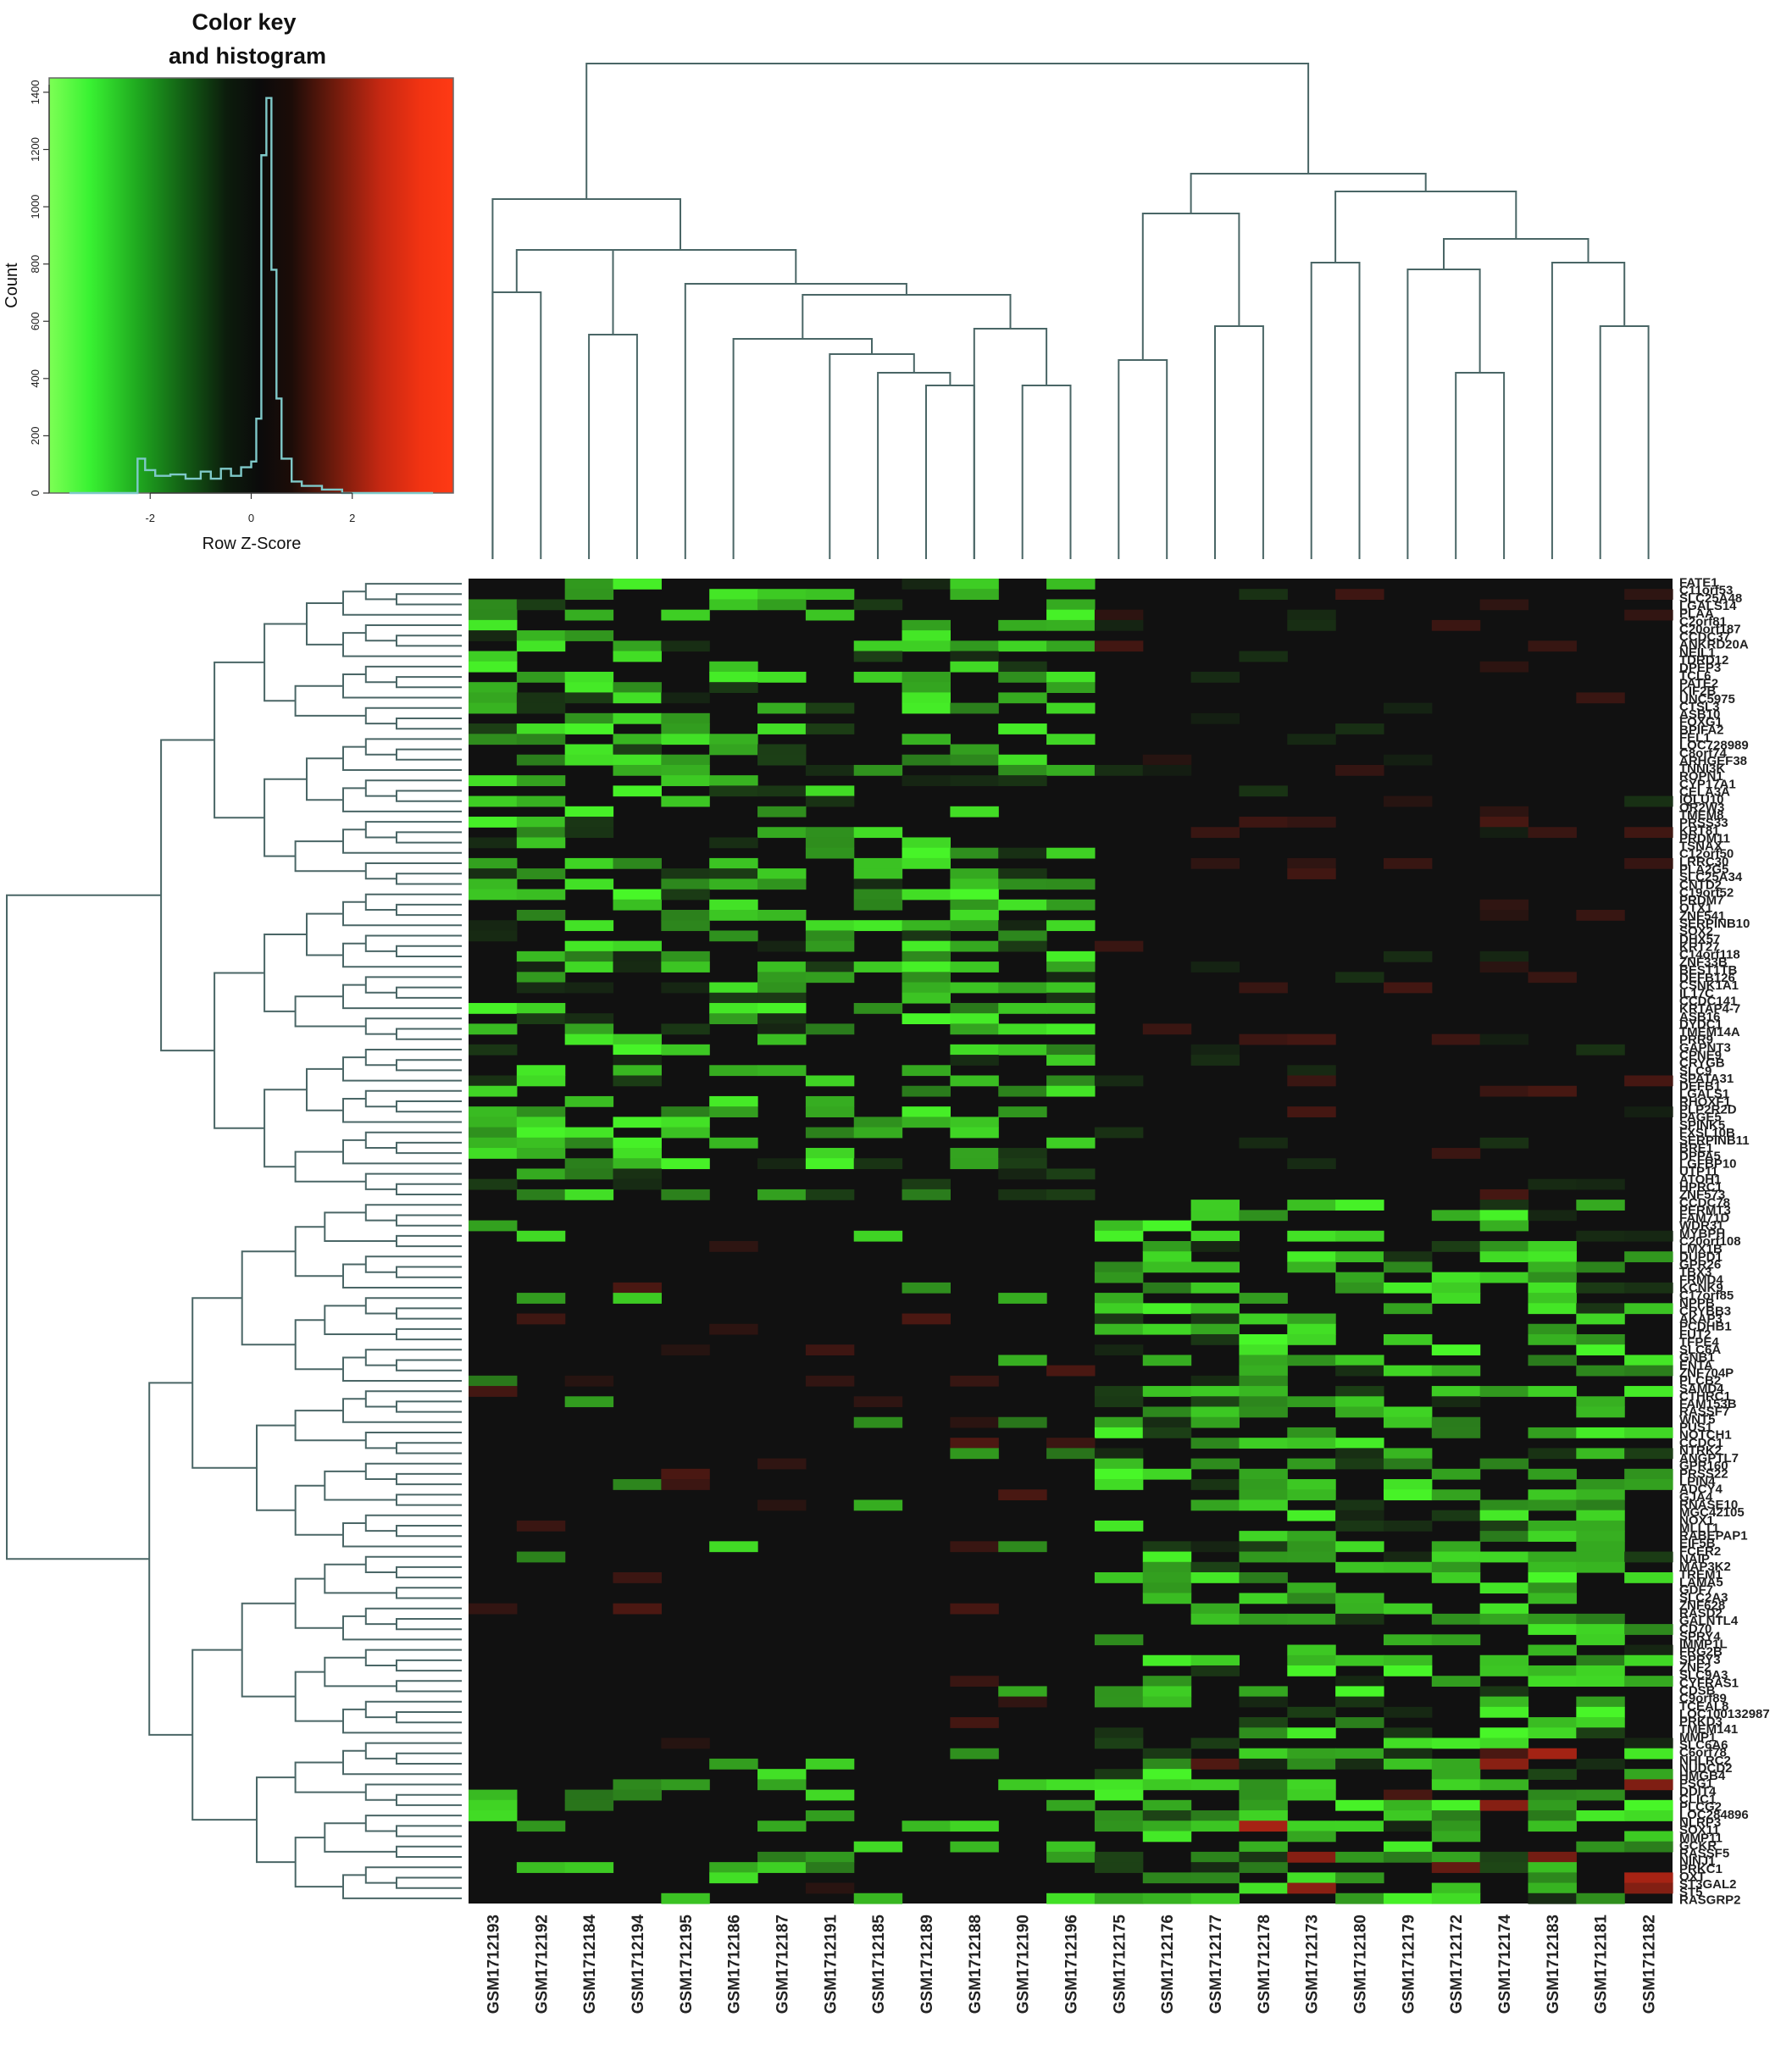 This screenshot has height=2056, width=1792. Describe the element at coordinates (1702, 1063) in the screenshot. I see `gene-label: CRYGB` at that location.